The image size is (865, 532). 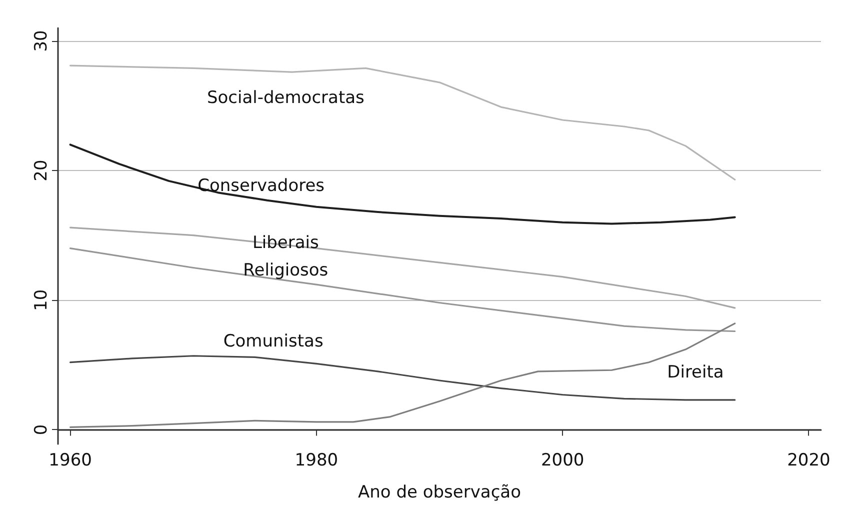 I want to click on series-label: Direita, so click(x=695, y=372).